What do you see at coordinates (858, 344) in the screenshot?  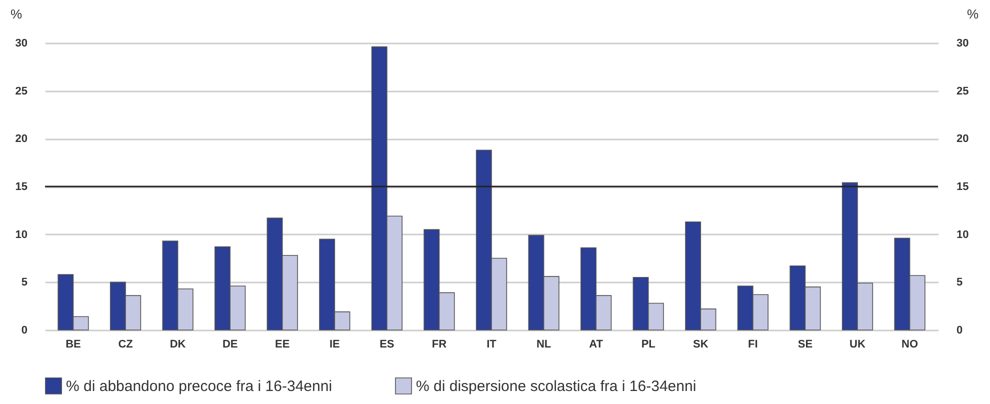 I see `x-tick-label: UK` at bounding box center [858, 344].